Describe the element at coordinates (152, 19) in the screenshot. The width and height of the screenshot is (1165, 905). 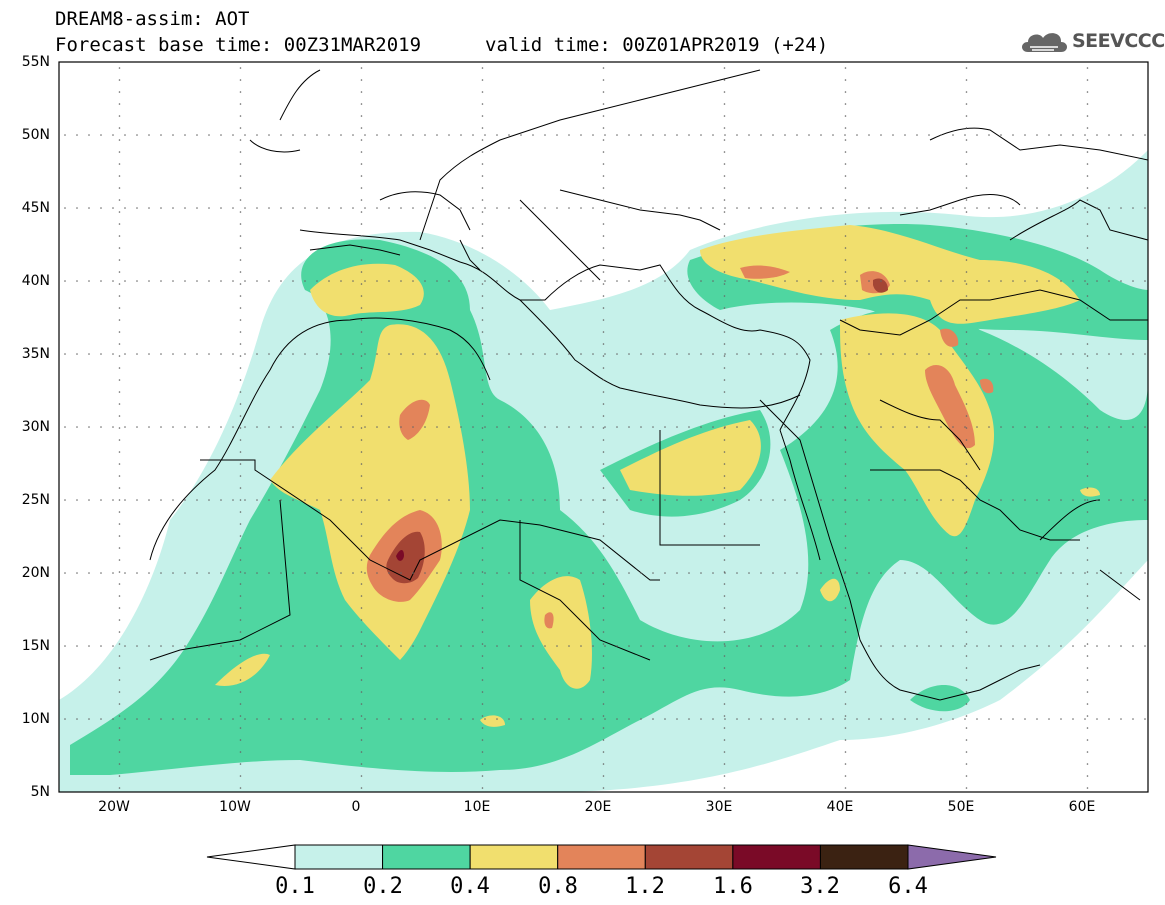
I see `map-title: DREAM8-assim: AOT` at that location.